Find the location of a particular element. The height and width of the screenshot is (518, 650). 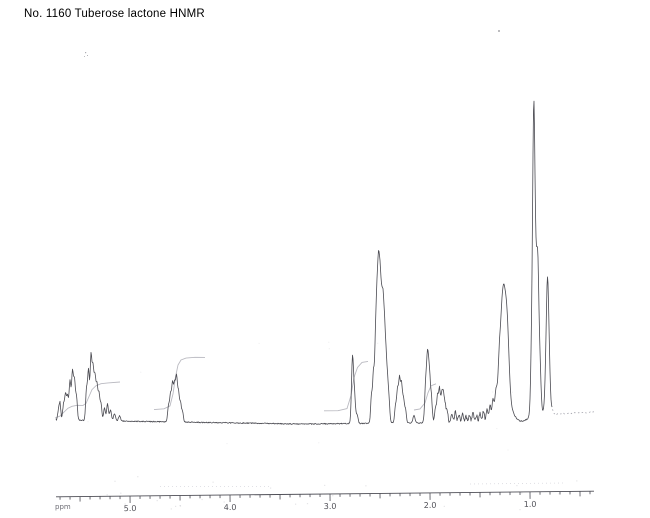

ppm-axis-ruler: 5.0 4.0 3.0 2.0 1.0 is located at coordinates (325, 501).